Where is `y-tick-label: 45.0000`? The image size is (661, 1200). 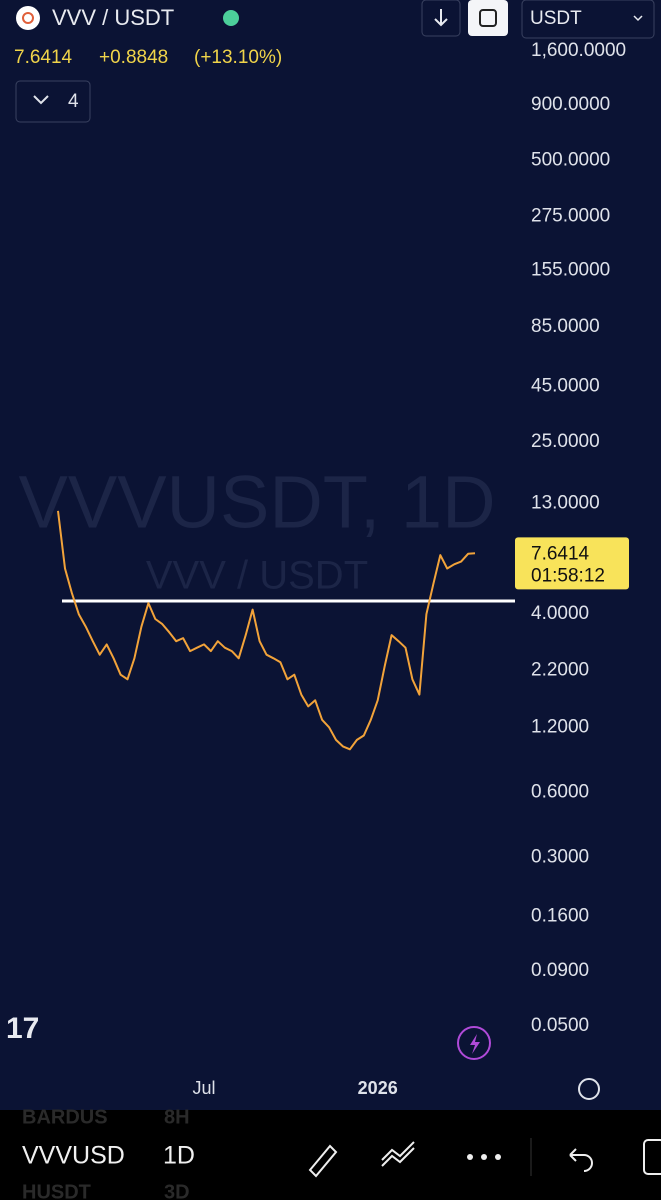
y-tick-label: 45.0000 is located at coordinates (565, 386).